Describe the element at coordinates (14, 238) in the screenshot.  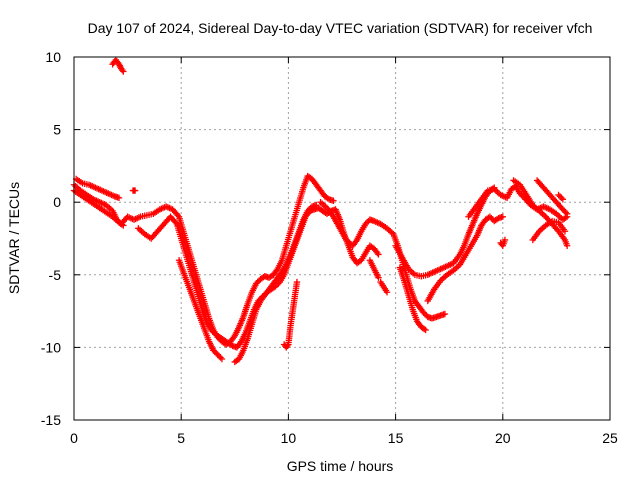
I see `y-axis-label: SDTVAR / TECUs` at that location.